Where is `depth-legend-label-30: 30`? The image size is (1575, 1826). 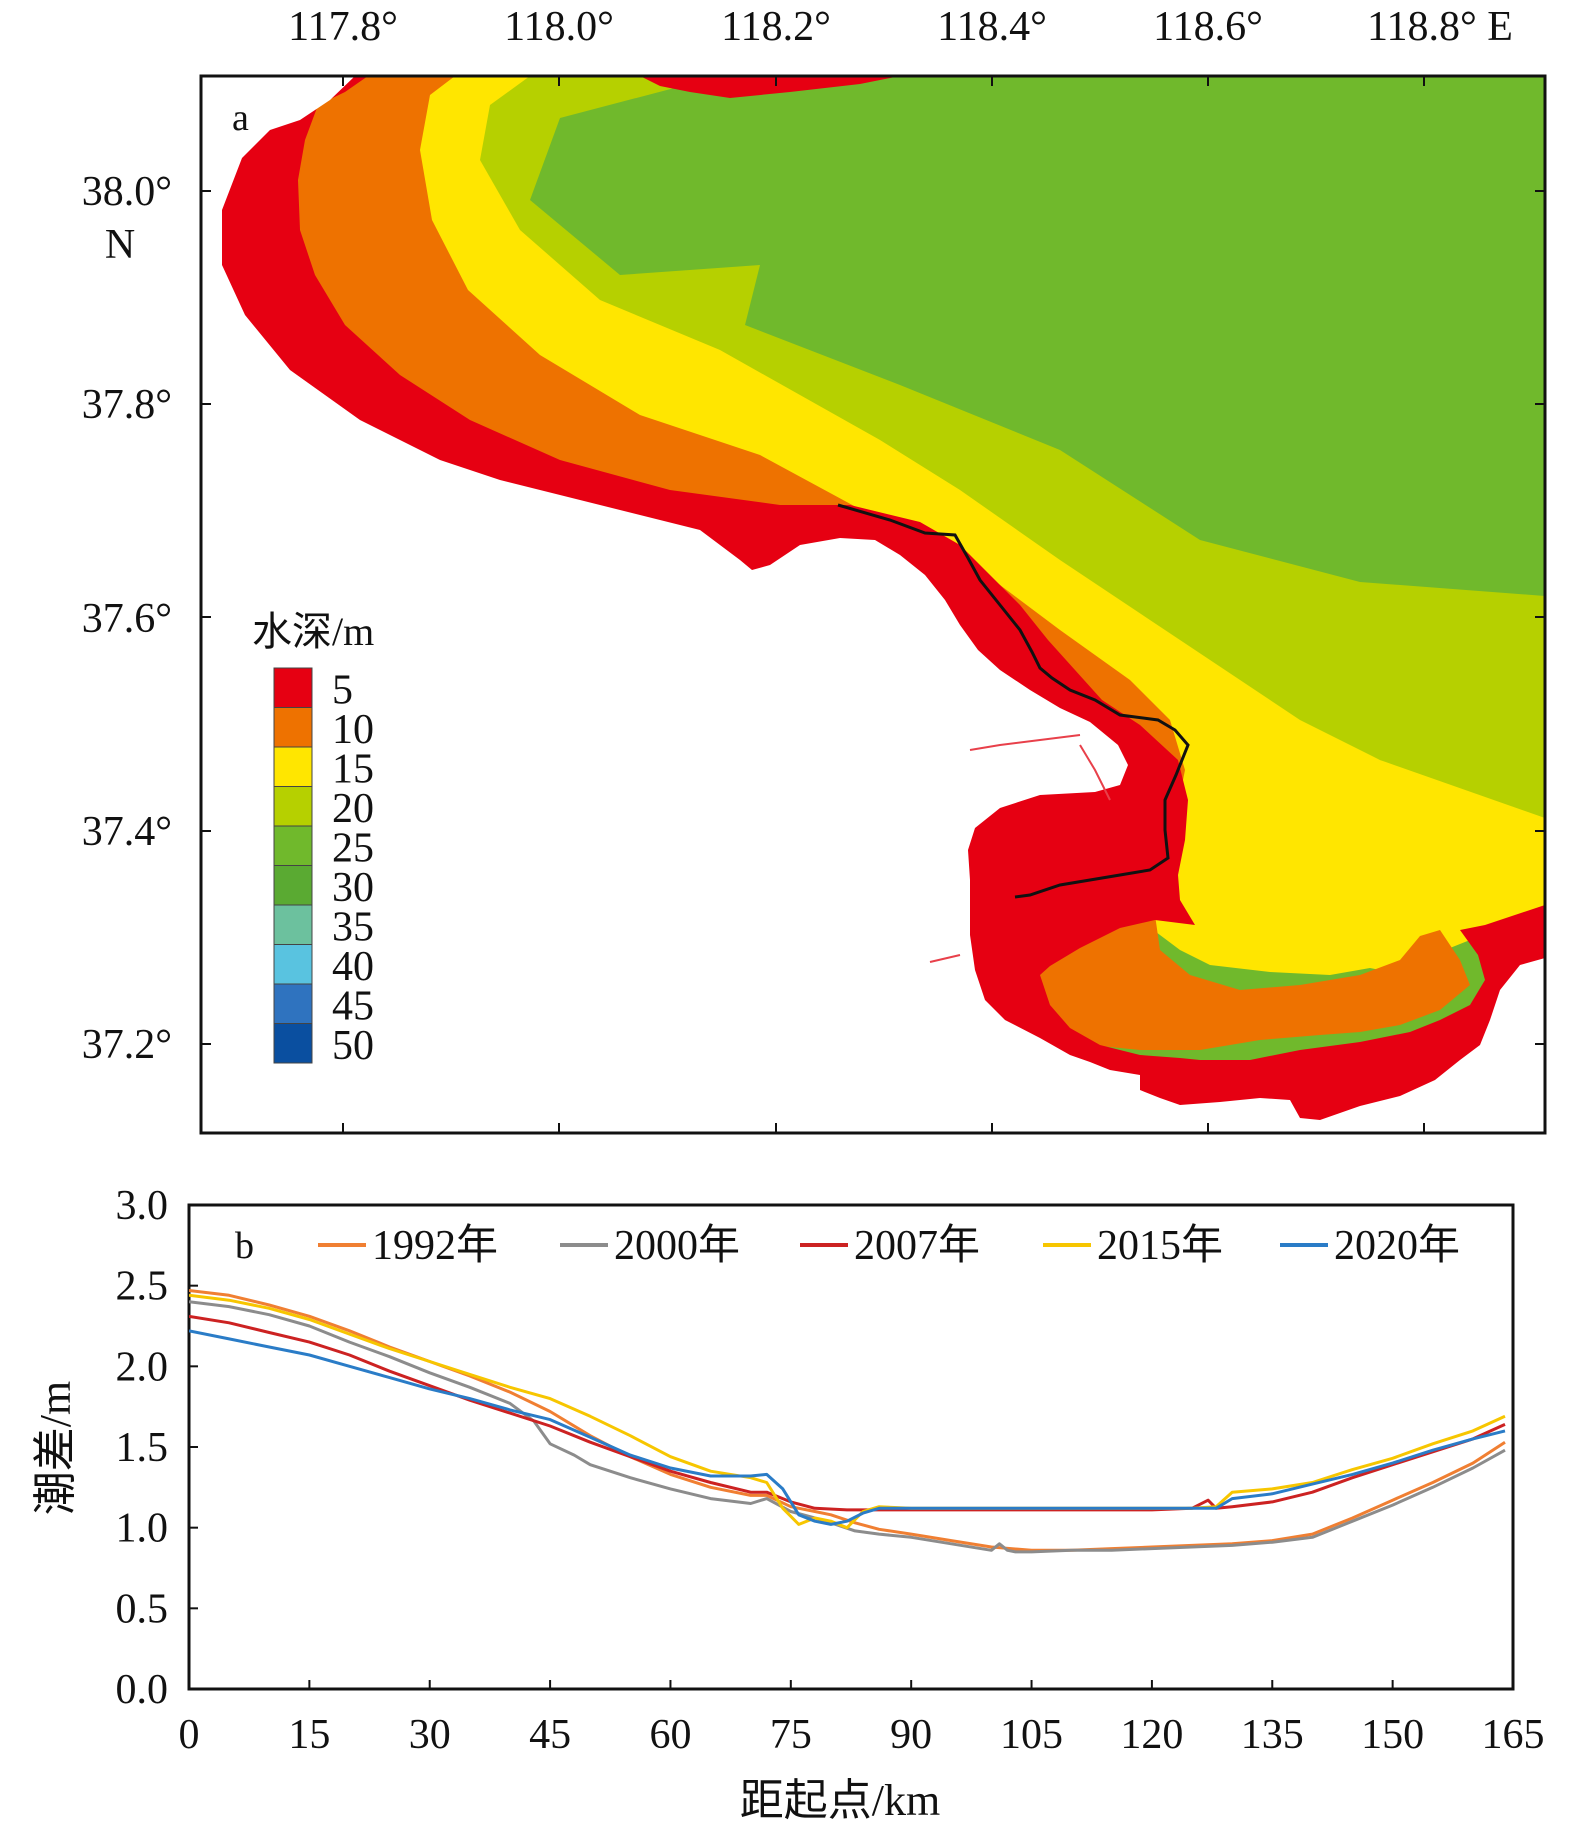 depth-legend-label-30: 30 is located at coordinates (353, 888).